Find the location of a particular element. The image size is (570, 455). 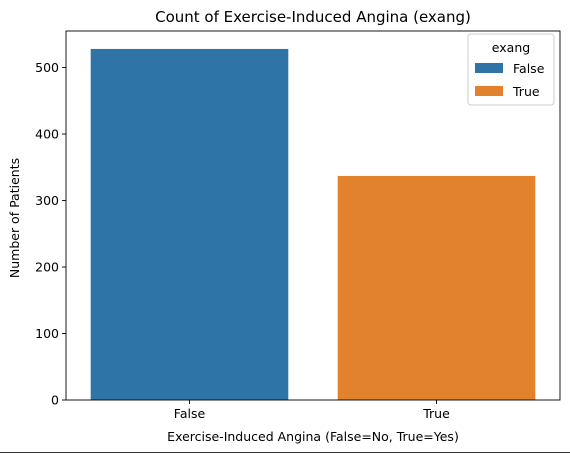

legend-swatch-true is located at coordinates (489, 91).